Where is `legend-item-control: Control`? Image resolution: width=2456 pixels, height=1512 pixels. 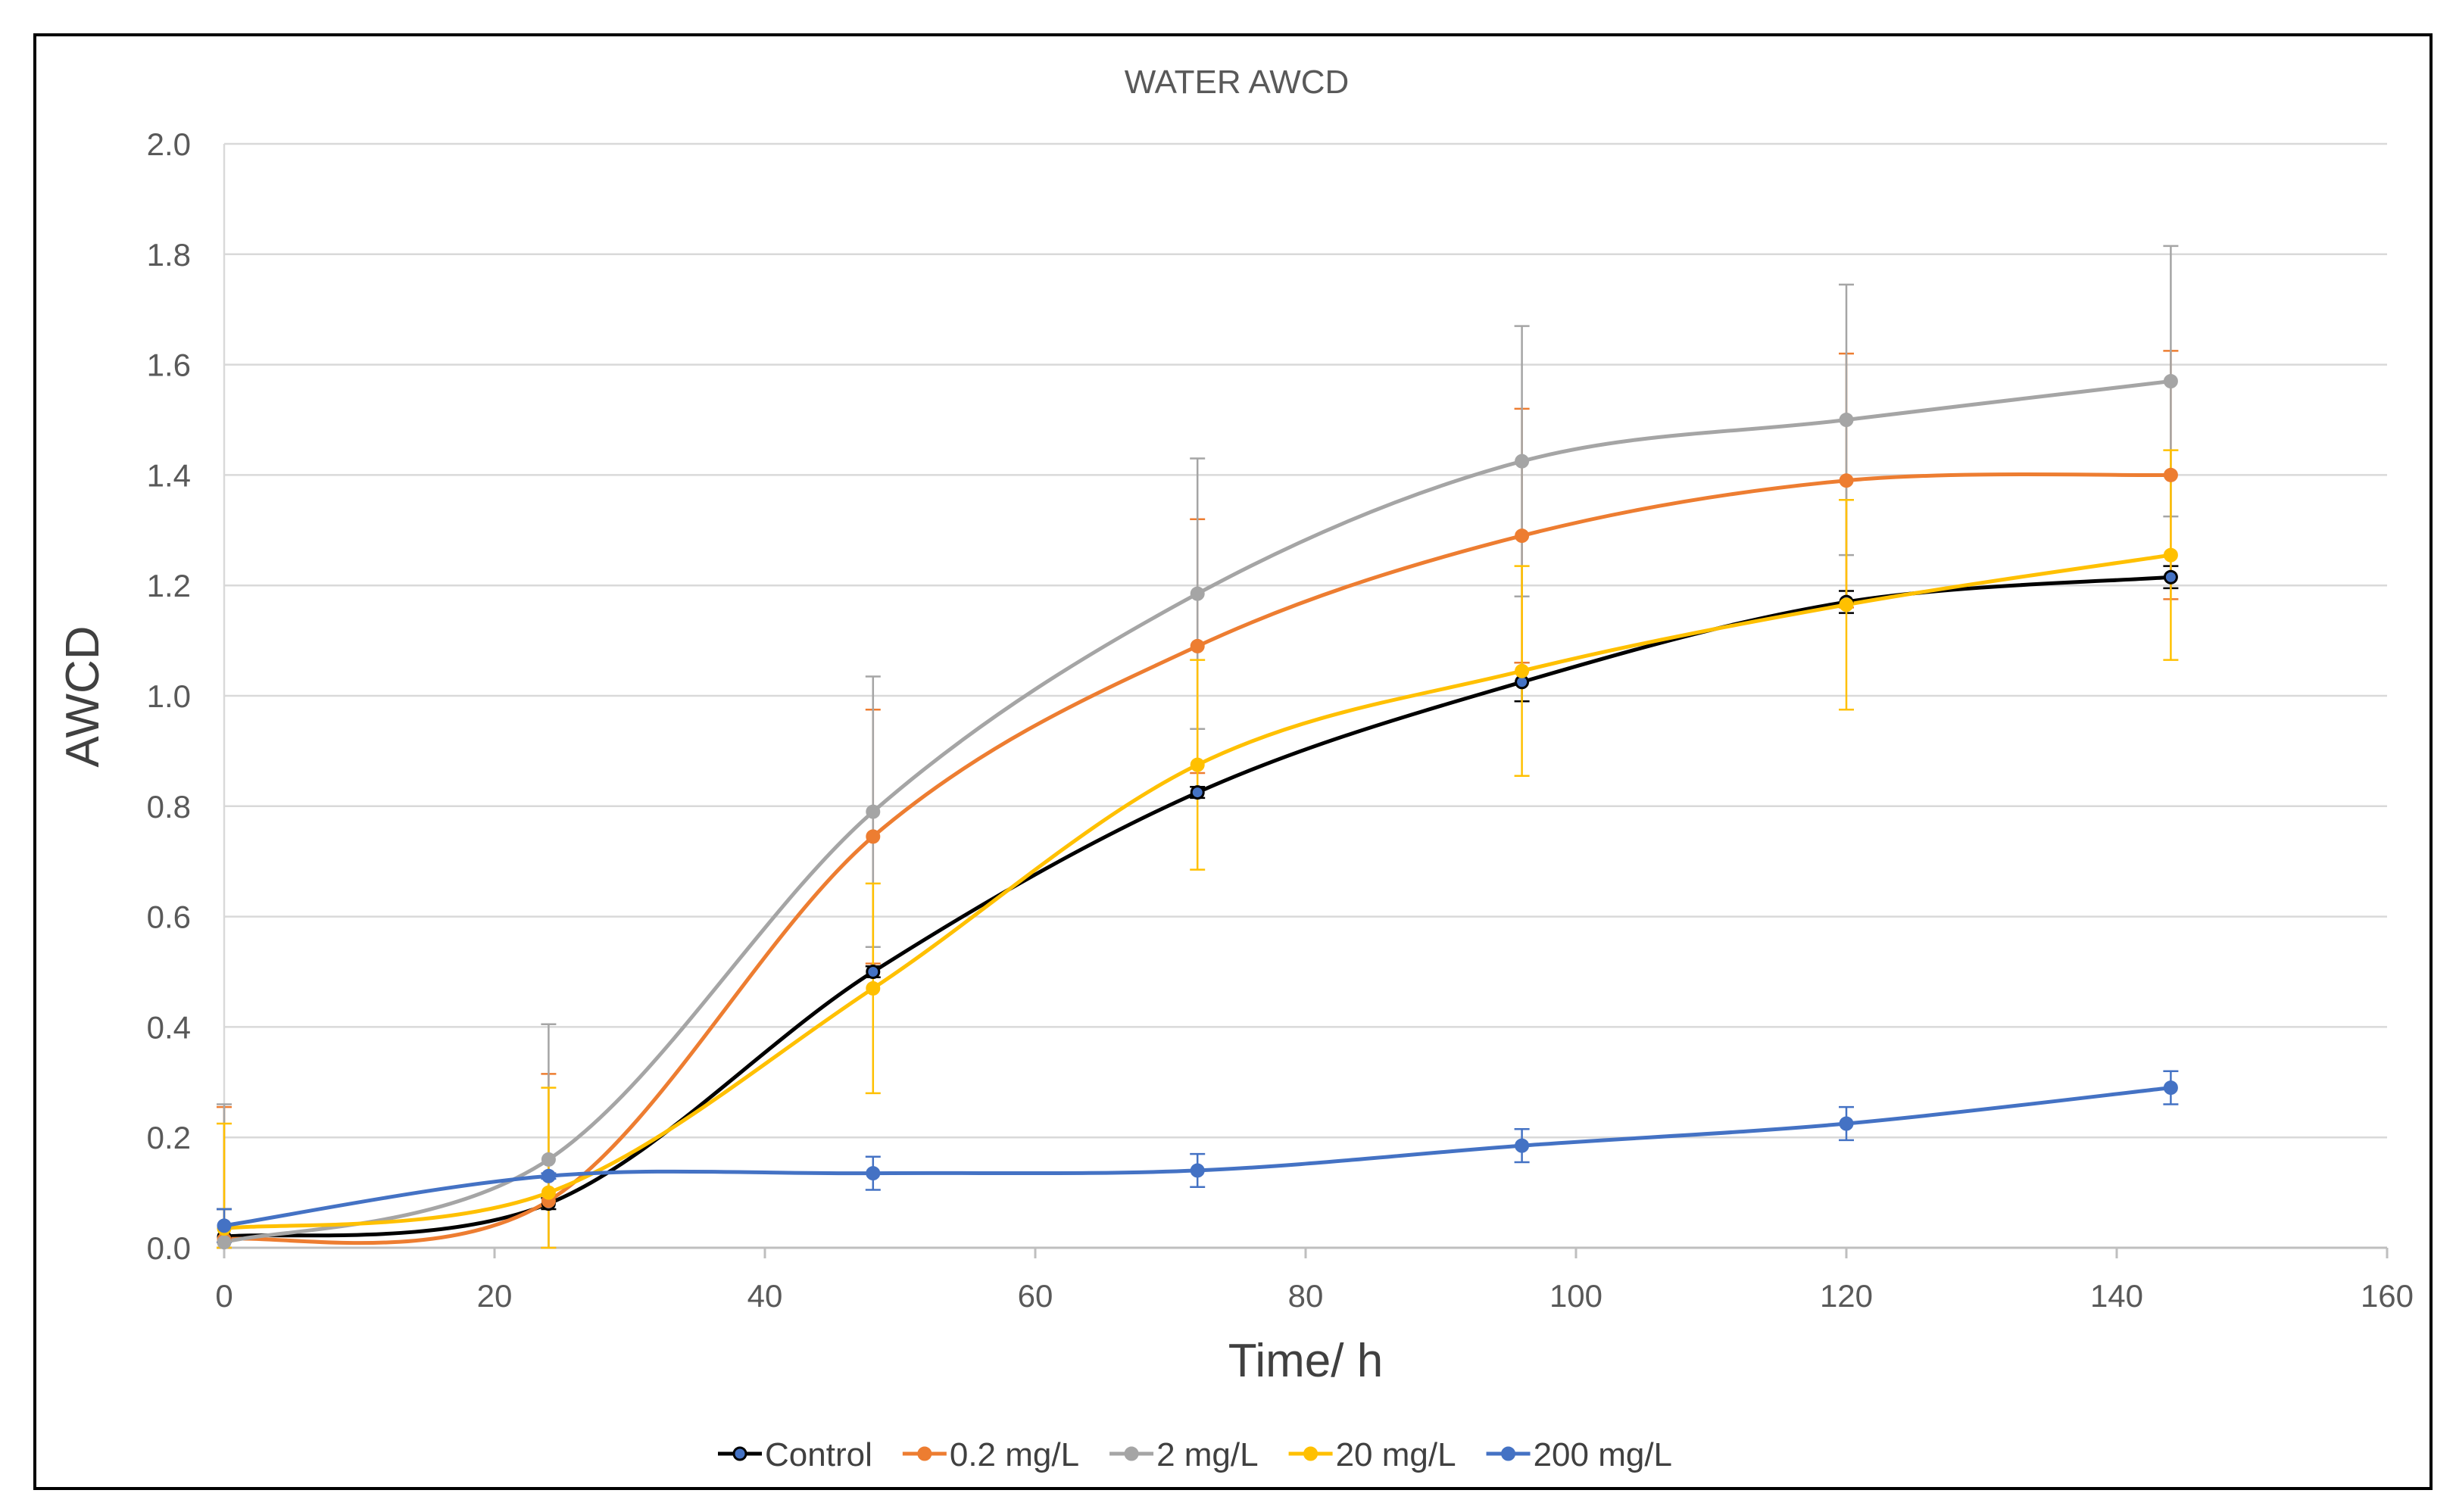 legend-item-control: Control is located at coordinates (795, 1454).